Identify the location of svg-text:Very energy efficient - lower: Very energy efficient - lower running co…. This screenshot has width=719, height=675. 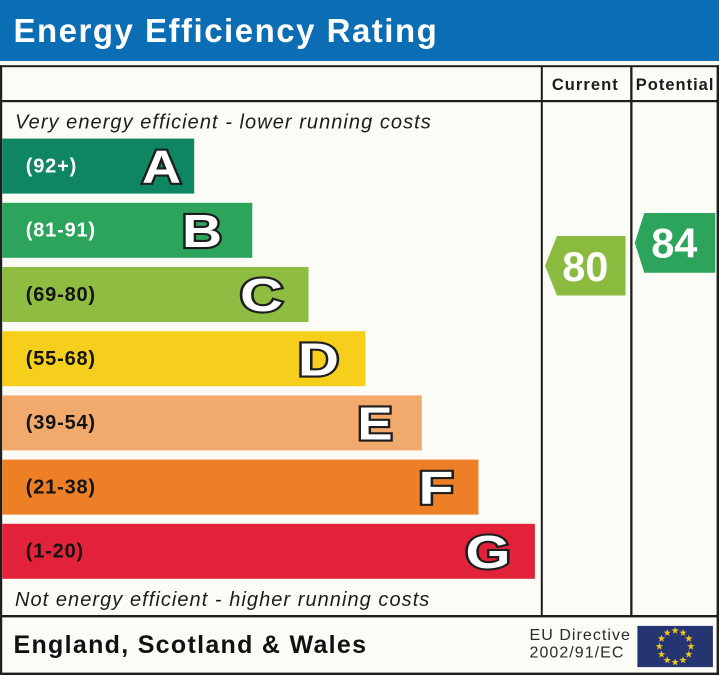
(223, 123).